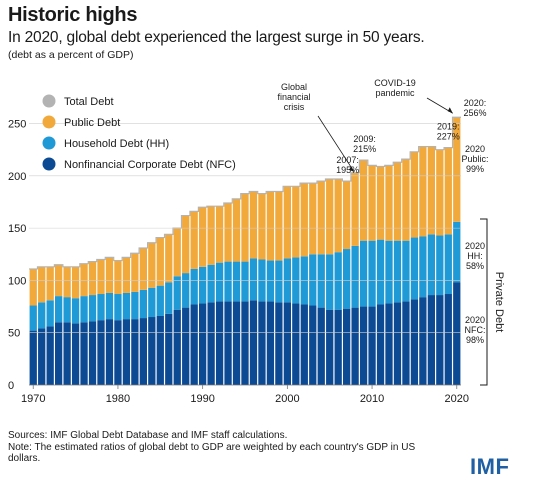  I want to click on unit-note: (debt as a percent of GDP), so click(71, 55).